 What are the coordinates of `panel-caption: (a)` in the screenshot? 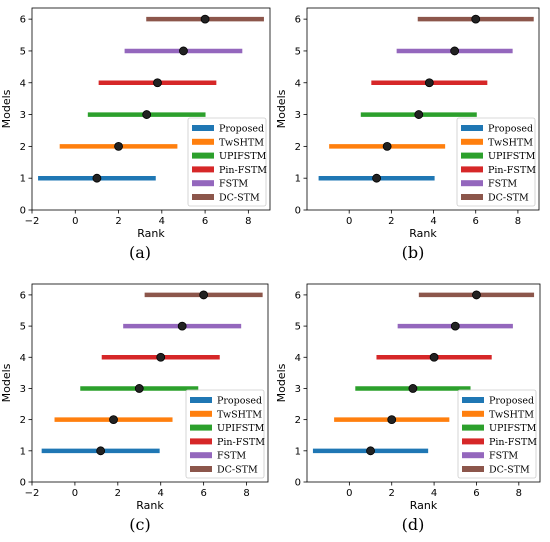 It's located at (140, 252).